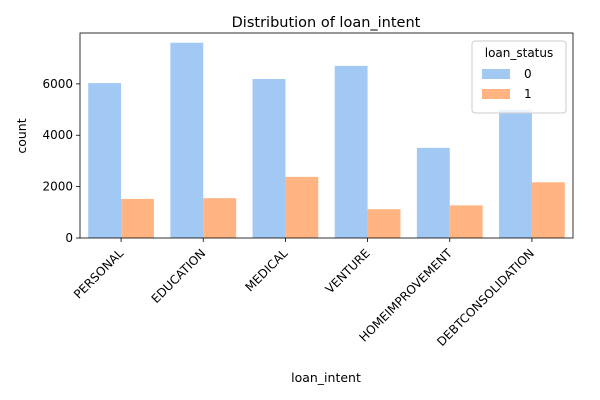  Describe the element at coordinates (519, 53) in the screenshot. I see `legend-title: loan_status` at that location.